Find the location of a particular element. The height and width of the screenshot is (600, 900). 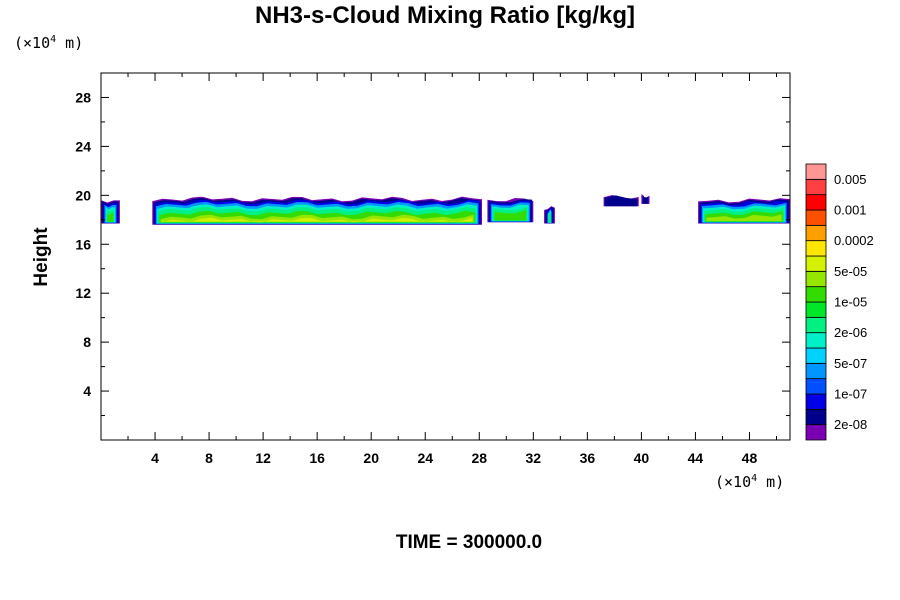

colorbar-label: 1e-05 is located at coordinates (850, 302).